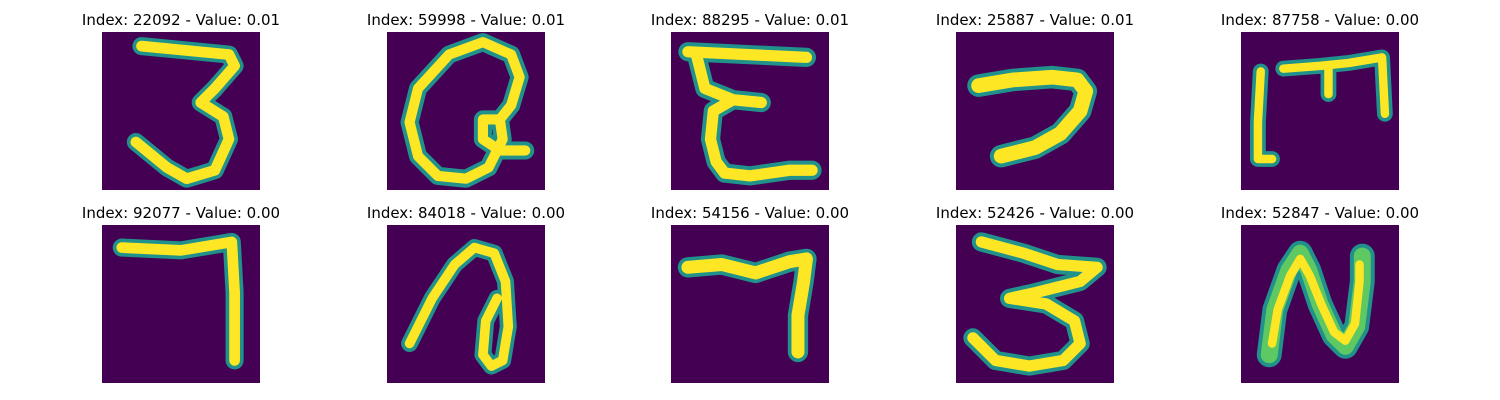 This screenshot has height=400, width=1500. What do you see at coordinates (750, 213) in the screenshot?
I see `panel-title: Index: 54156 - Value: 0.00` at bounding box center [750, 213].